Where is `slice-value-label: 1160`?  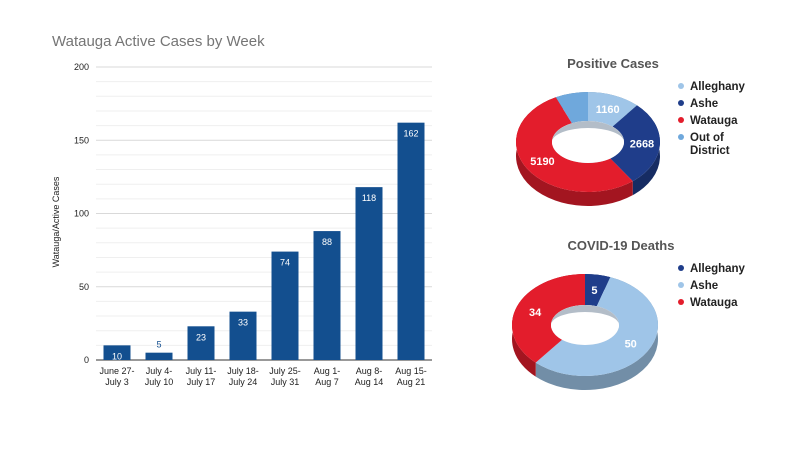 slice-value-label: 1160 is located at coordinates (608, 110).